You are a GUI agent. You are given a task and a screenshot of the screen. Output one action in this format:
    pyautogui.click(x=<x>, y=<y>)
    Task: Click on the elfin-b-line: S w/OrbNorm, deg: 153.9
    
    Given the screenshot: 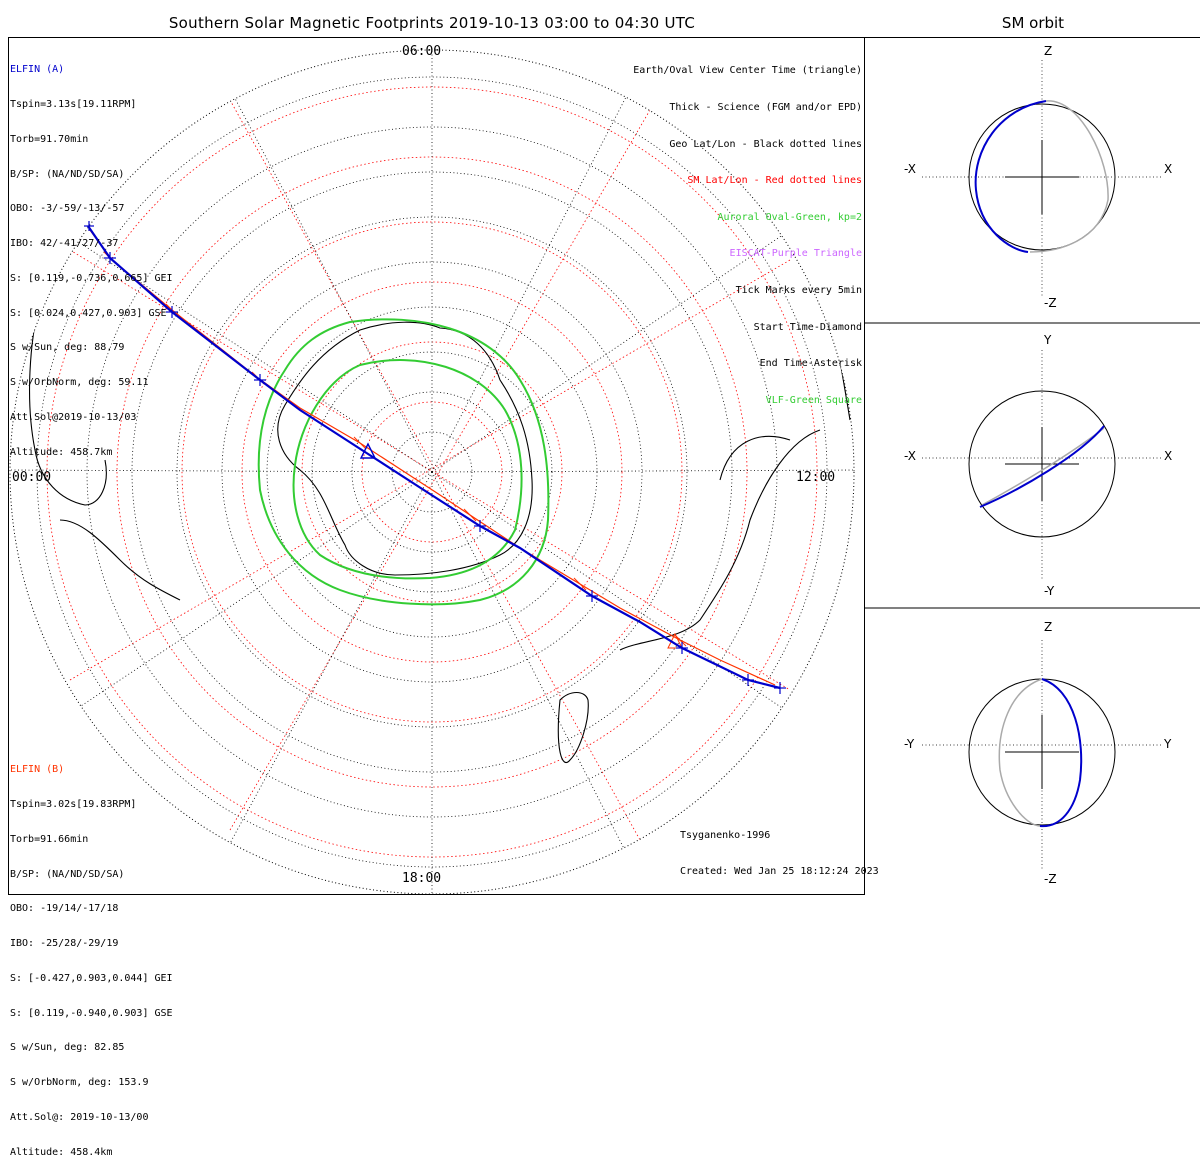 What is the action you would take?
    pyautogui.click(x=79, y=1083)
    